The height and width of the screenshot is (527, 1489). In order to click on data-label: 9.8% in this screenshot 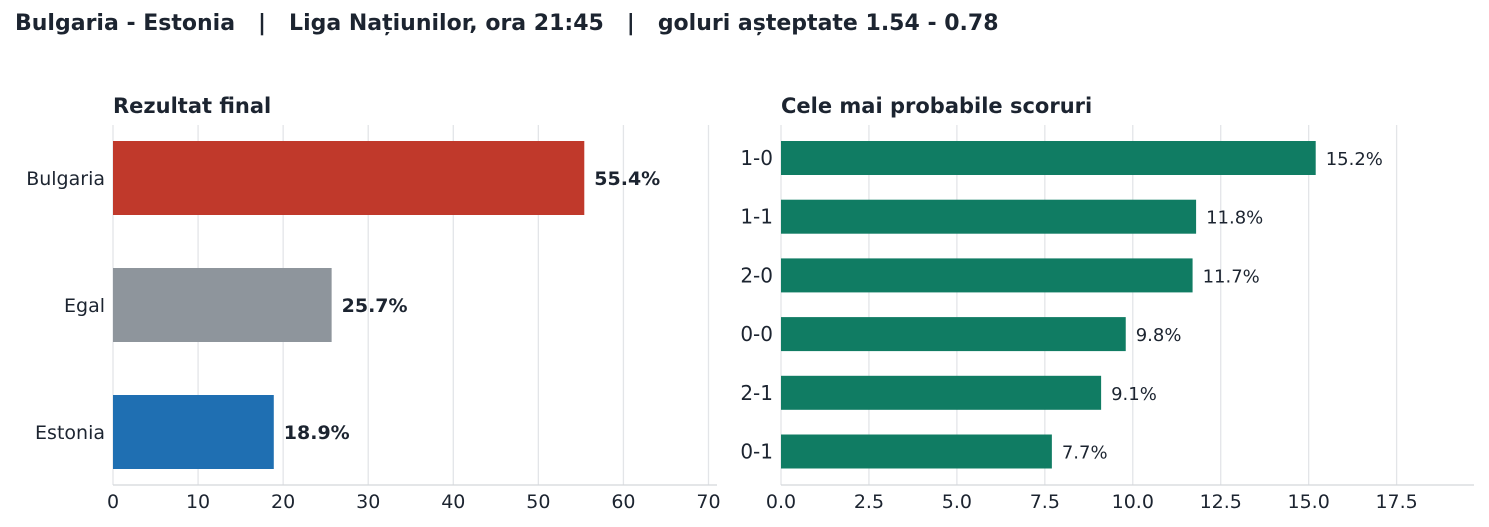, I will do `click(1159, 335)`.